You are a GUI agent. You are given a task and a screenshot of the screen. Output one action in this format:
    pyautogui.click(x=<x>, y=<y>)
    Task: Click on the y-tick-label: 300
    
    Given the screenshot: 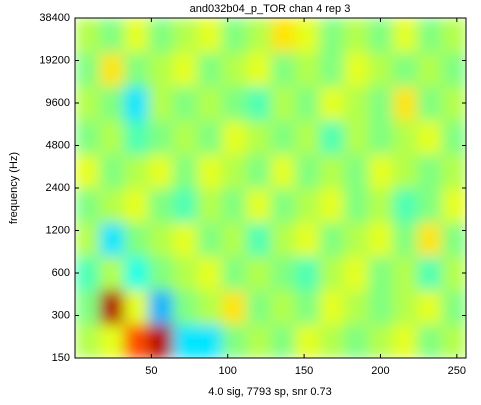 What is the action you would take?
    pyautogui.click(x=61, y=315)
    